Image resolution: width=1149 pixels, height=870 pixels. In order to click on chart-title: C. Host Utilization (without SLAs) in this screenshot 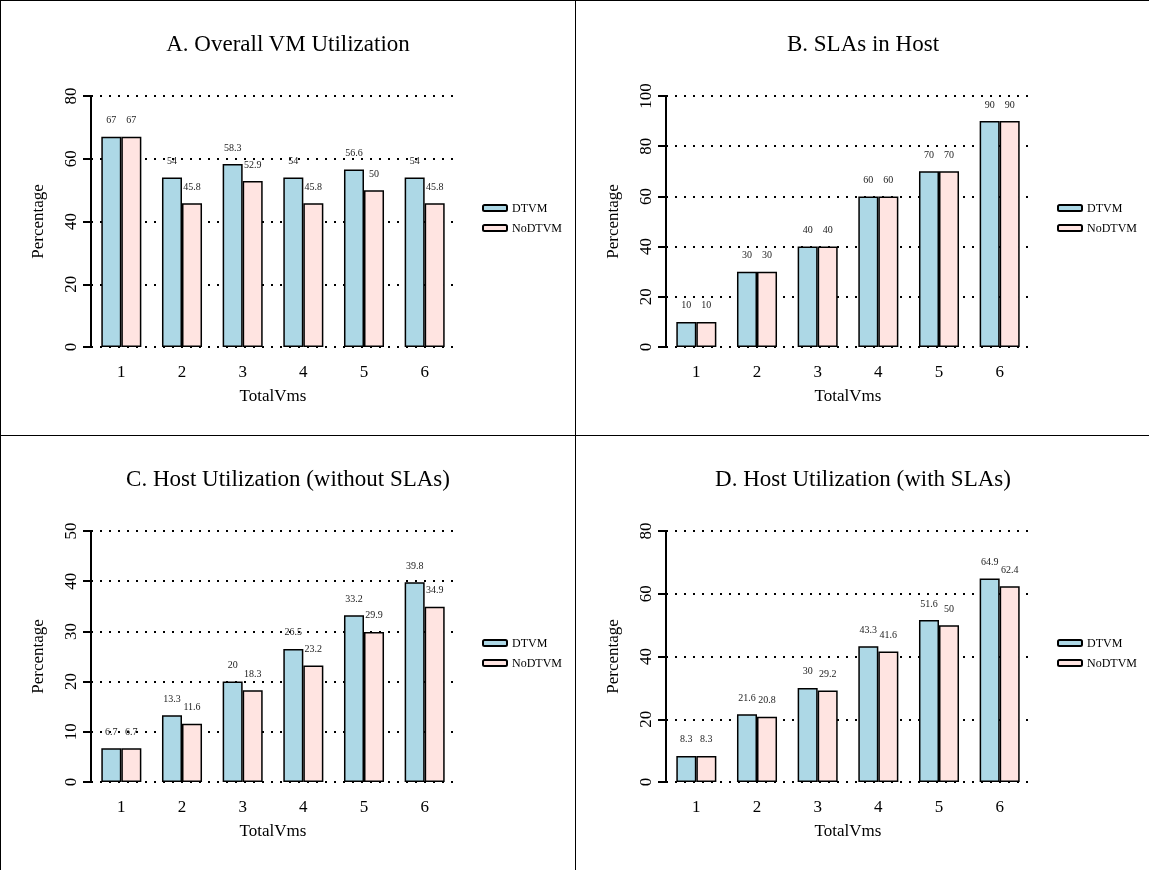, I will do `click(288, 478)`.